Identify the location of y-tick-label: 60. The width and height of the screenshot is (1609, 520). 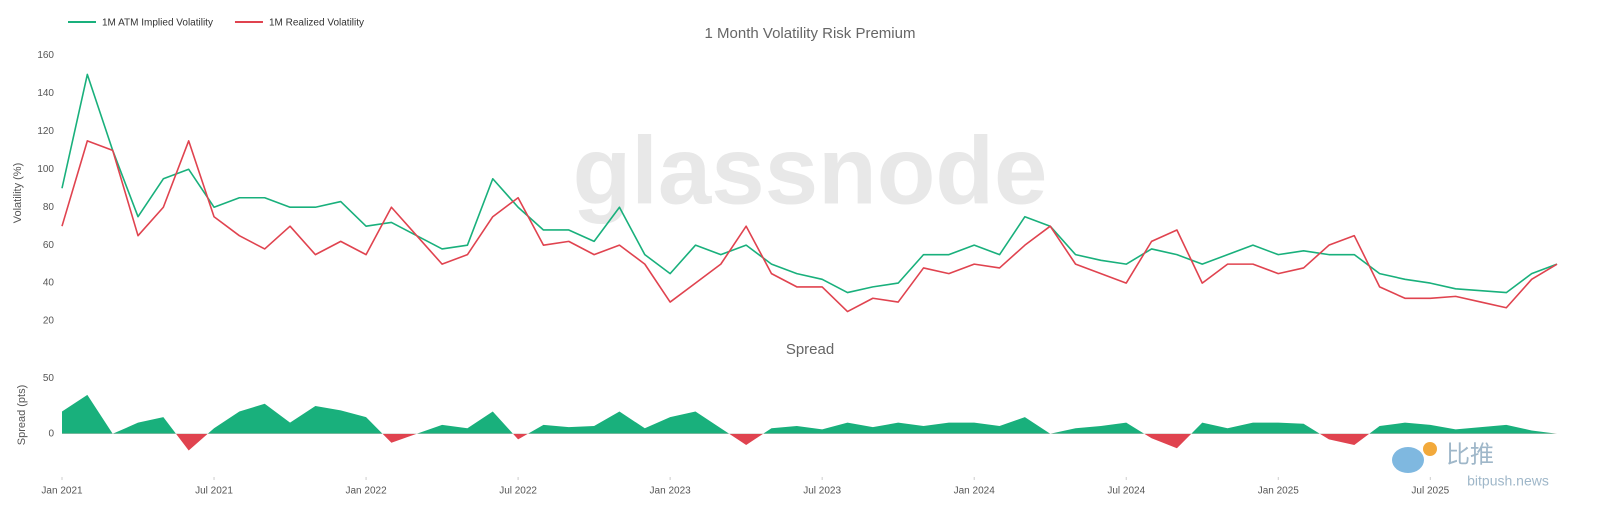
(49, 245).